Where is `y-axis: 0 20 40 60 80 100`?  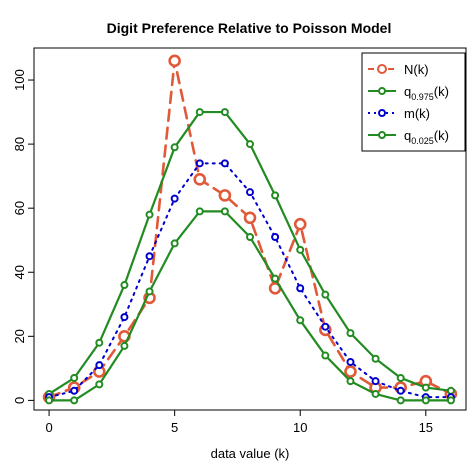 y-axis: 0 20 40 60 80 100 is located at coordinates (23, 236).